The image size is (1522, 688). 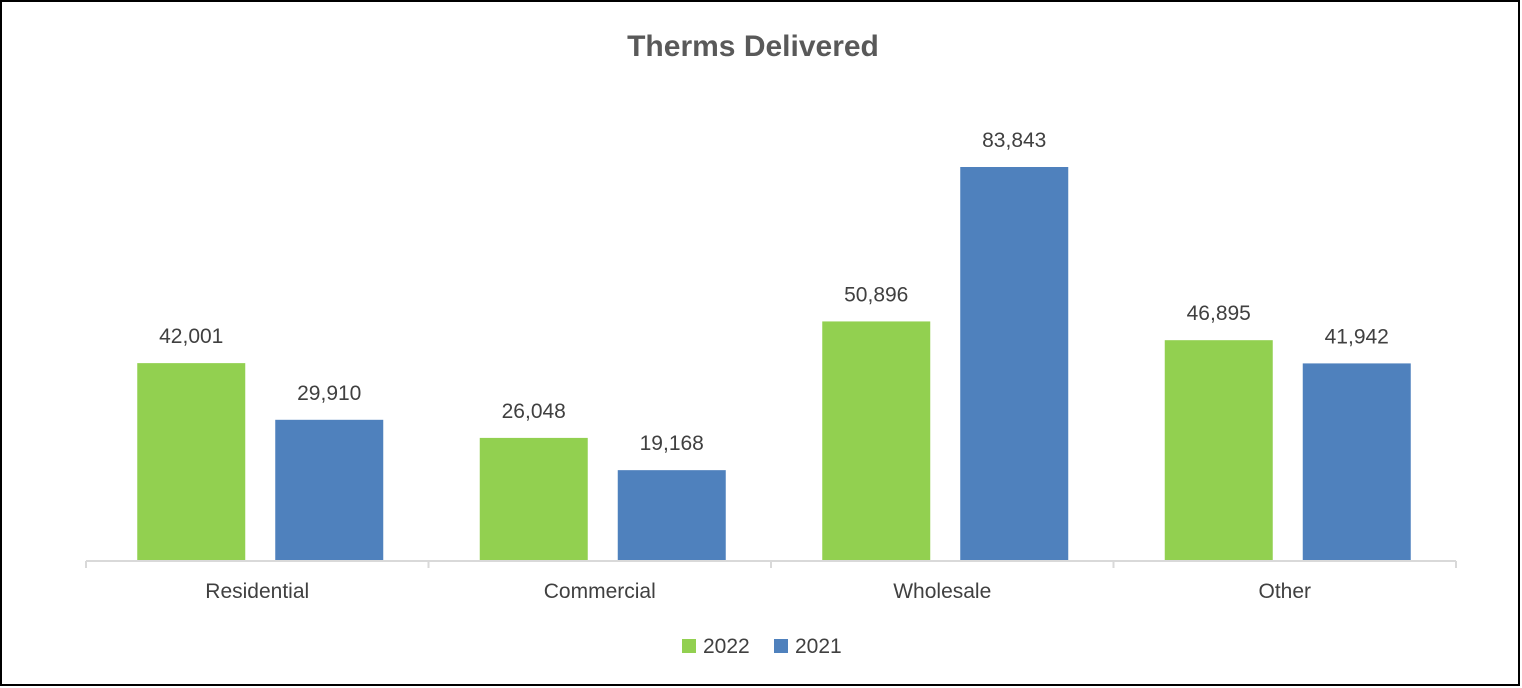 I want to click on category-label-commercial: Commercial, so click(x=600, y=591).